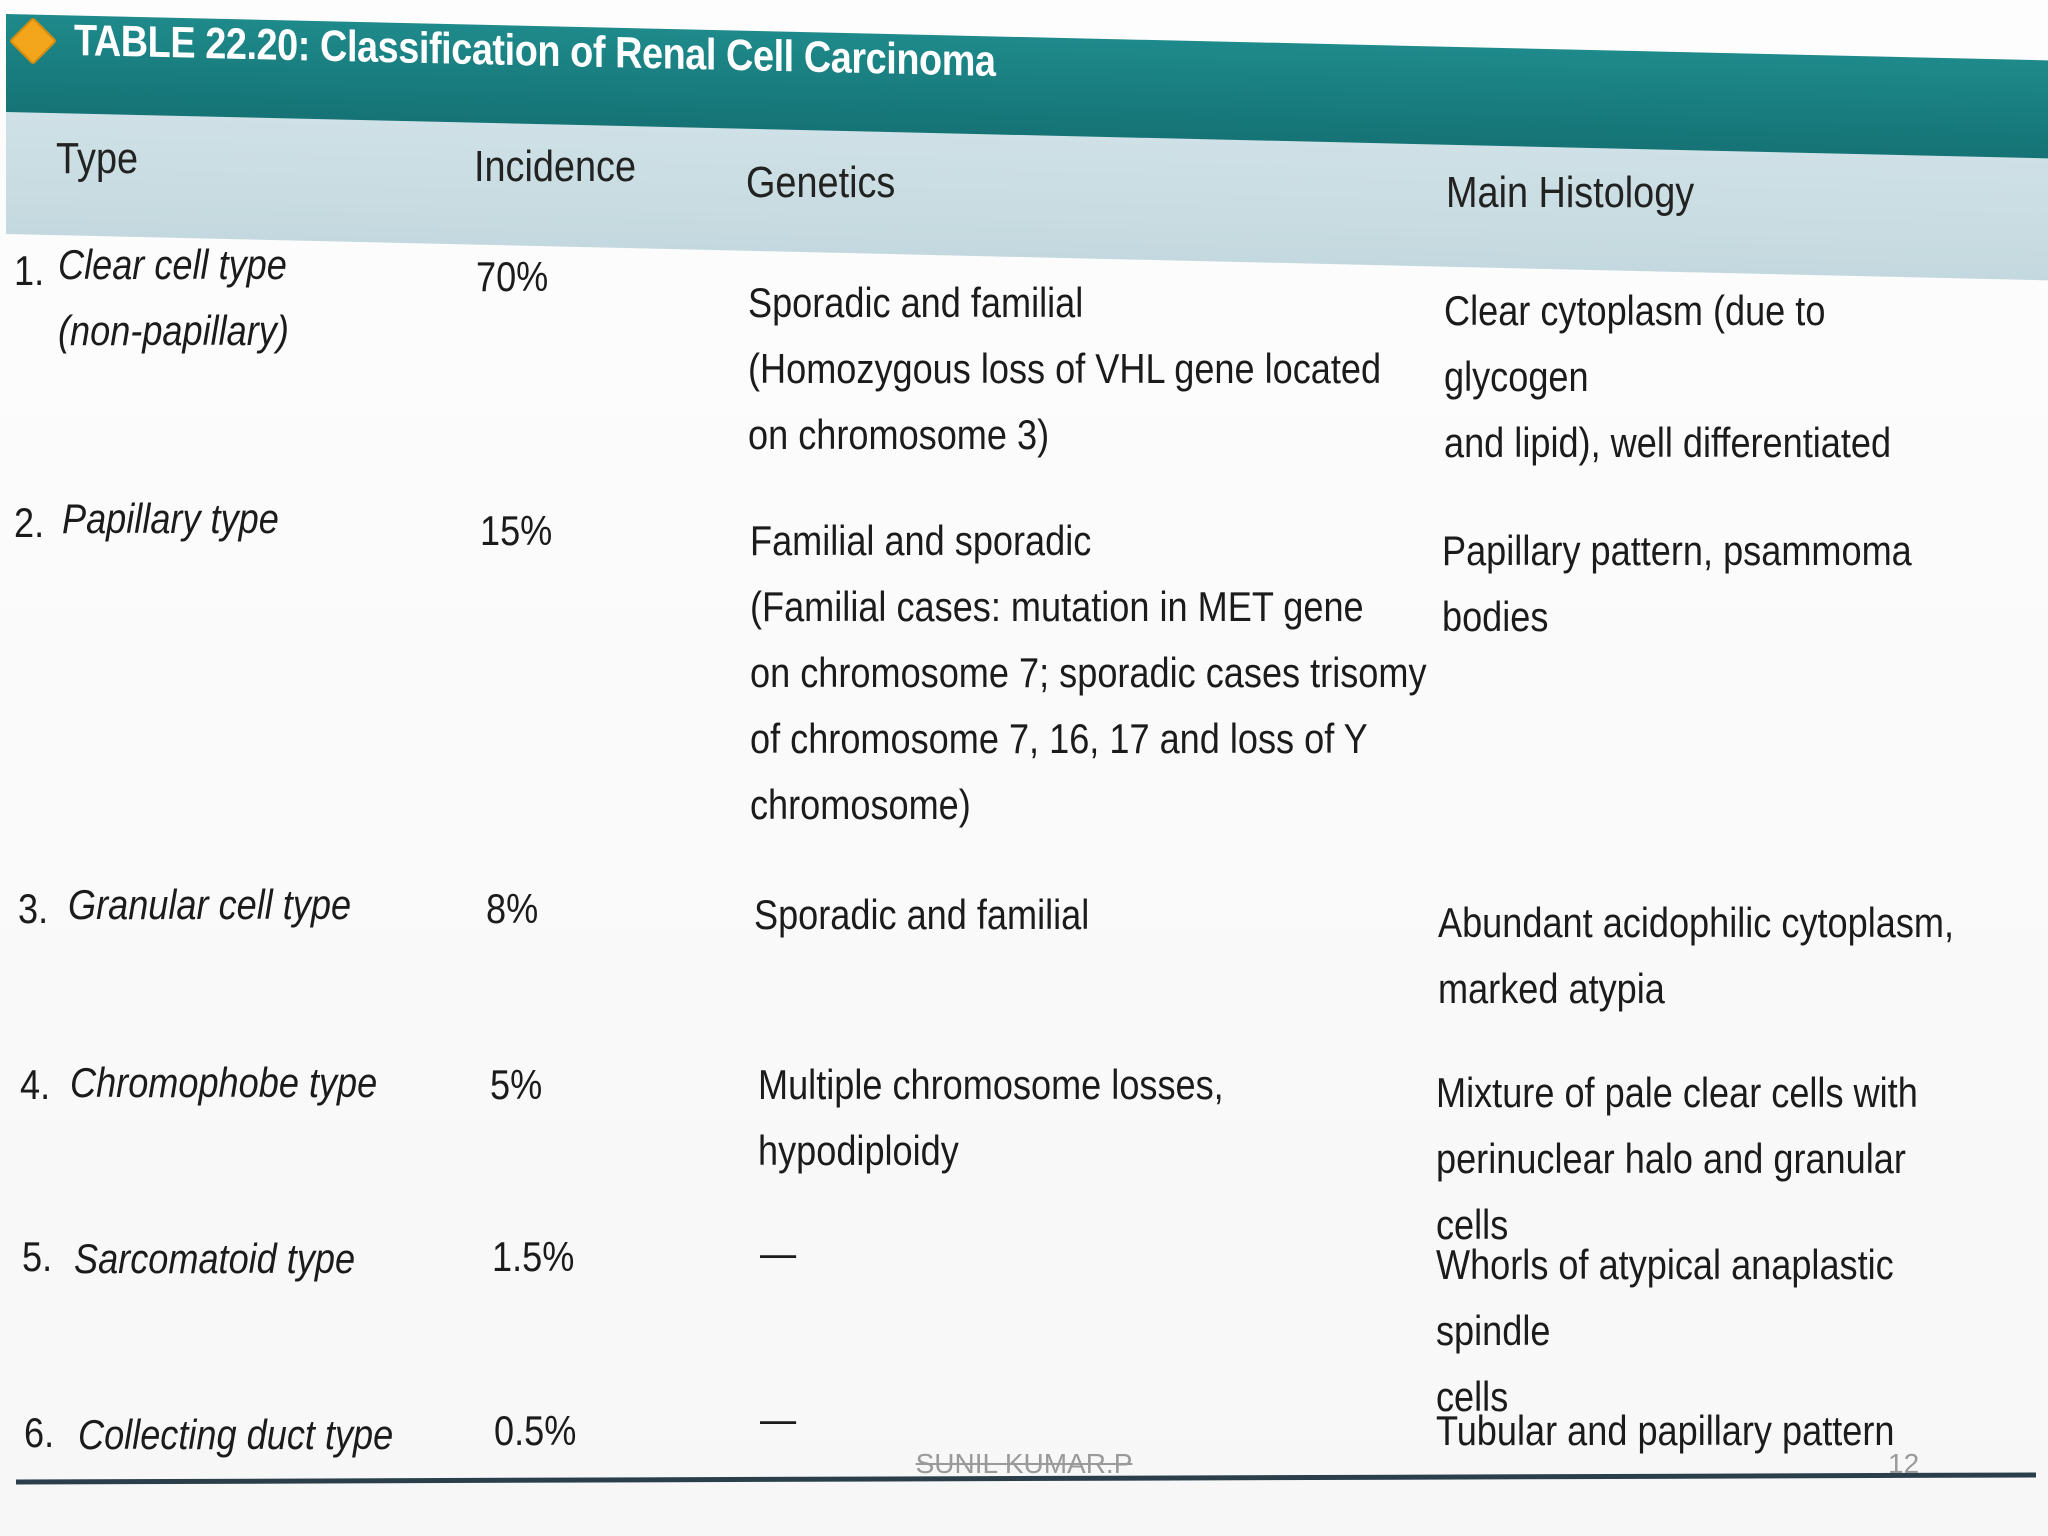  I want to click on type-cell-5: Sarcomatoid type, so click(214, 1259).